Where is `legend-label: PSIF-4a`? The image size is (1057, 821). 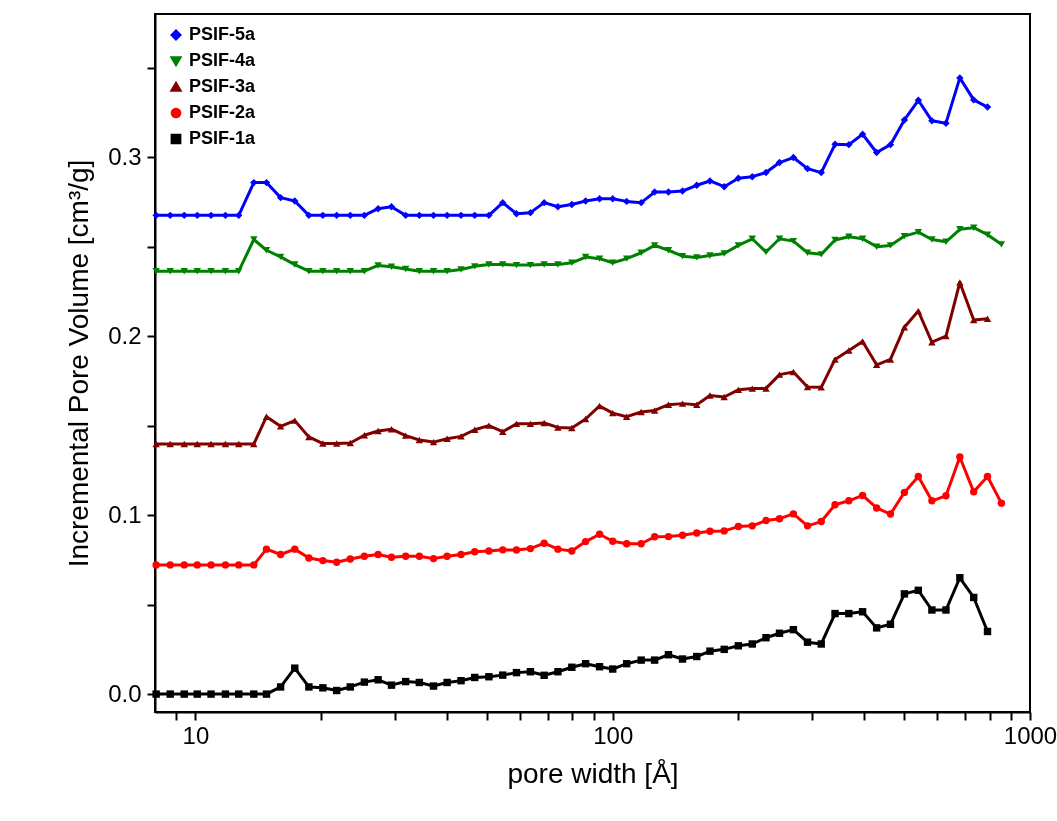
legend-label: PSIF-4a is located at coordinates (223, 60).